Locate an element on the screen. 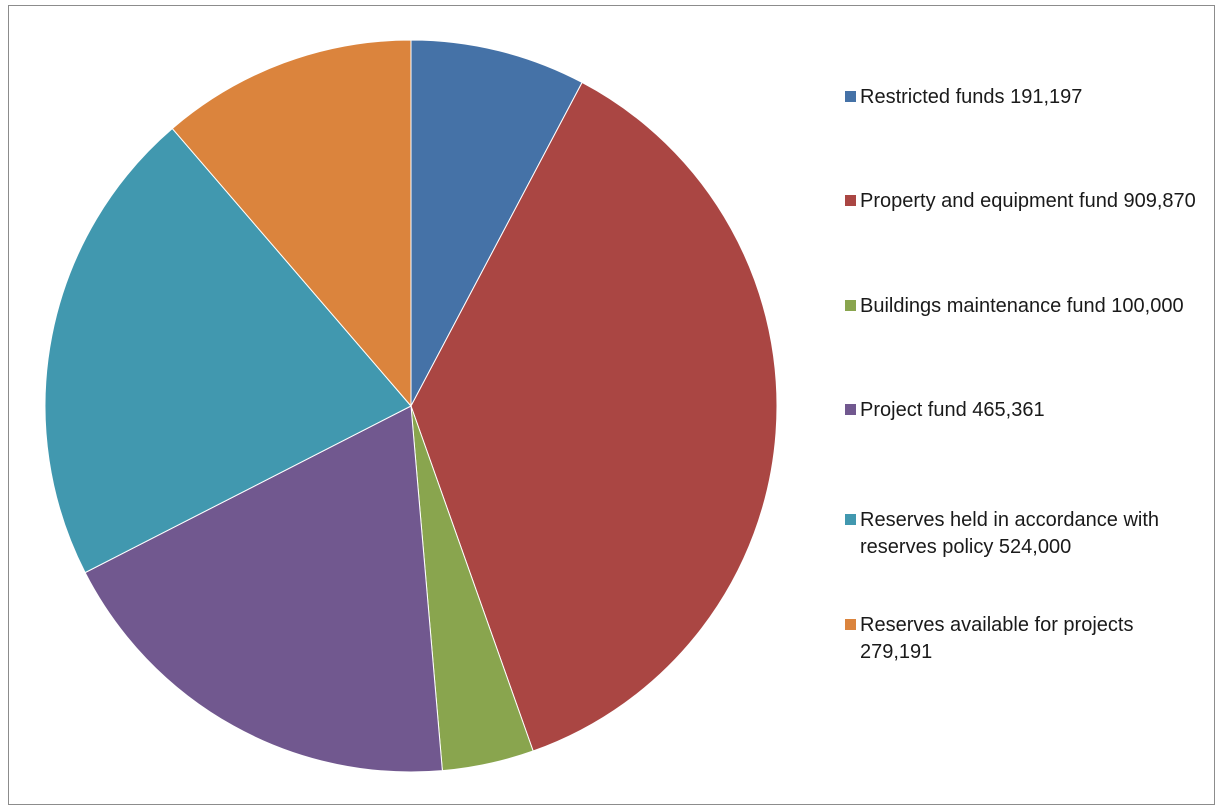 The width and height of the screenshot is (1220, 806). legend-label: Restricted funds 191,197 is located at coordinates (971, 97).